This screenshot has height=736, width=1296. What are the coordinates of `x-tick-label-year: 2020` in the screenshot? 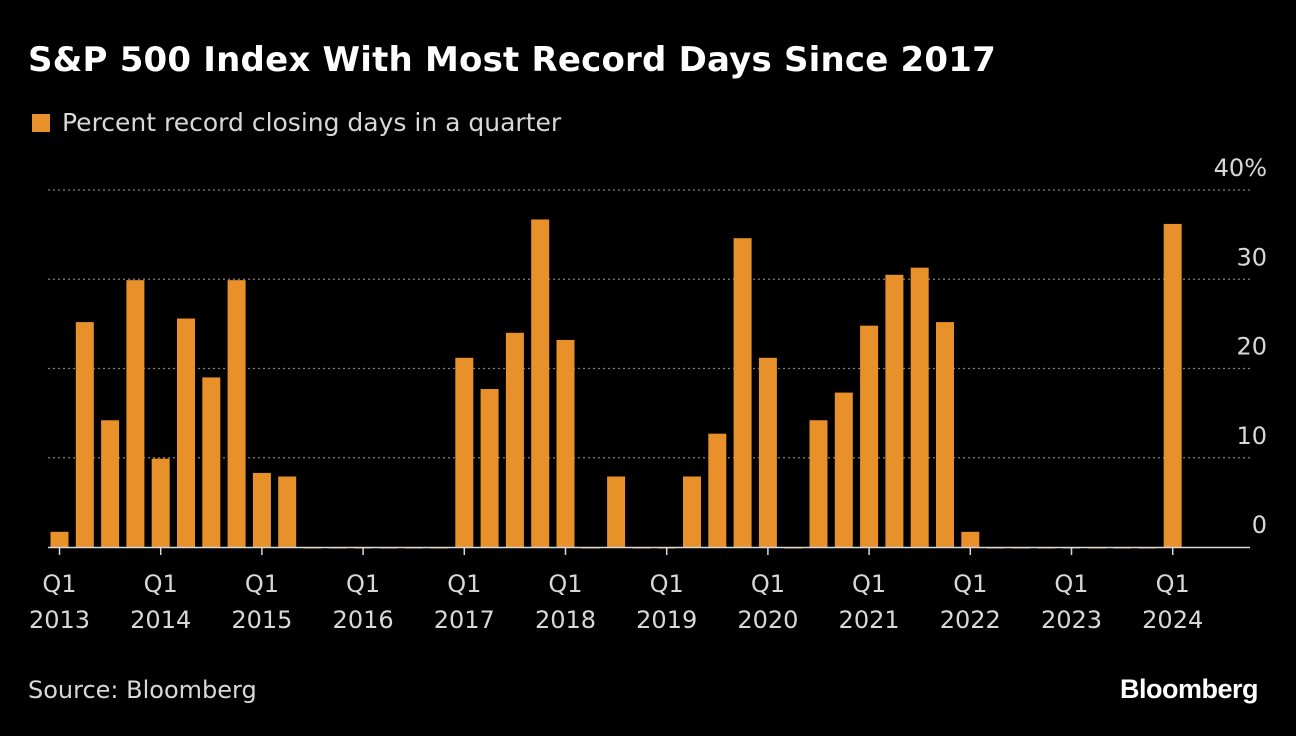 It's located at (767, 620).